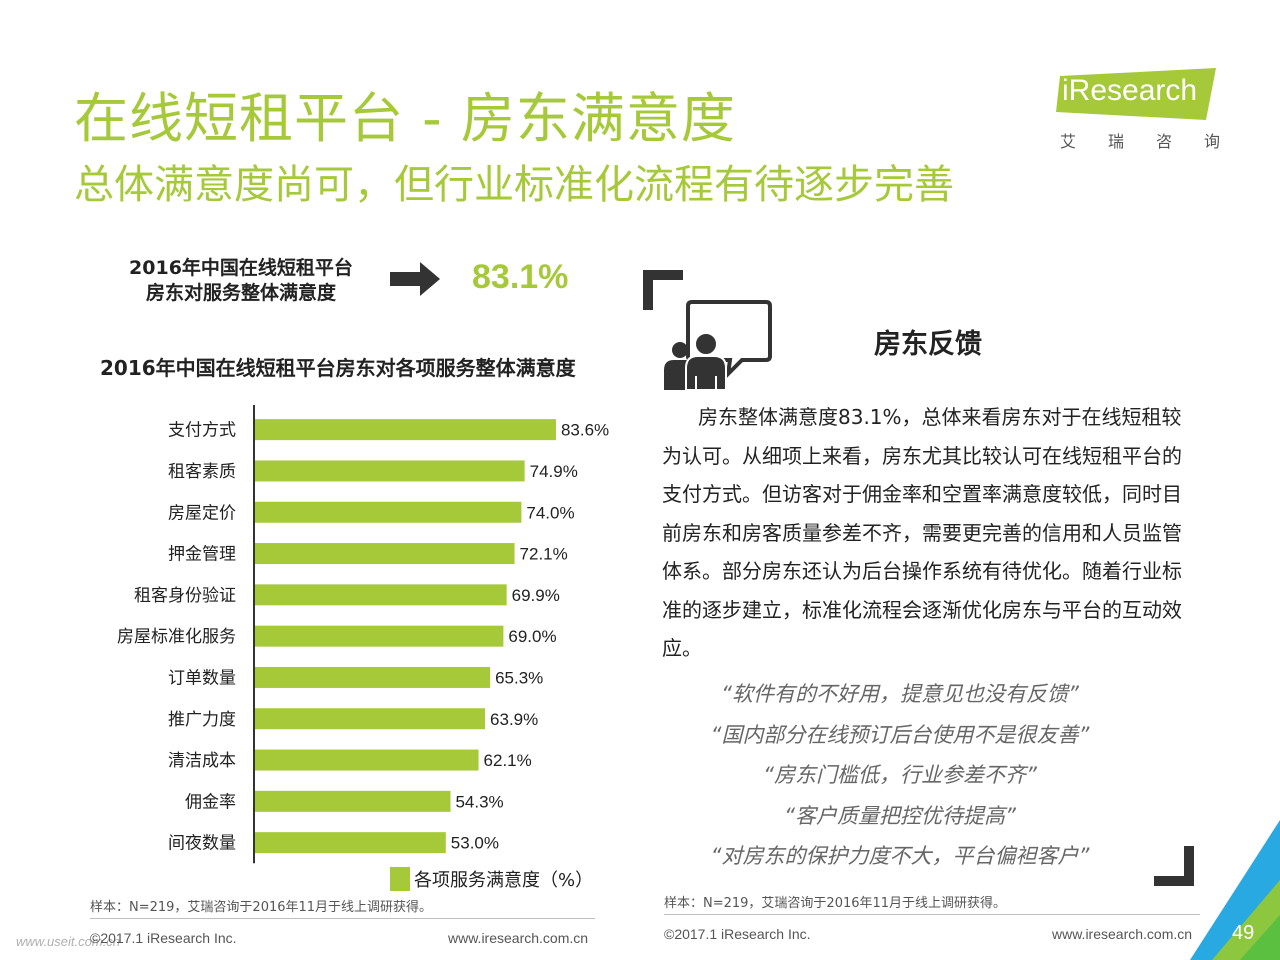  I want to click on category-label: 清洁成本, so click(202, 761).